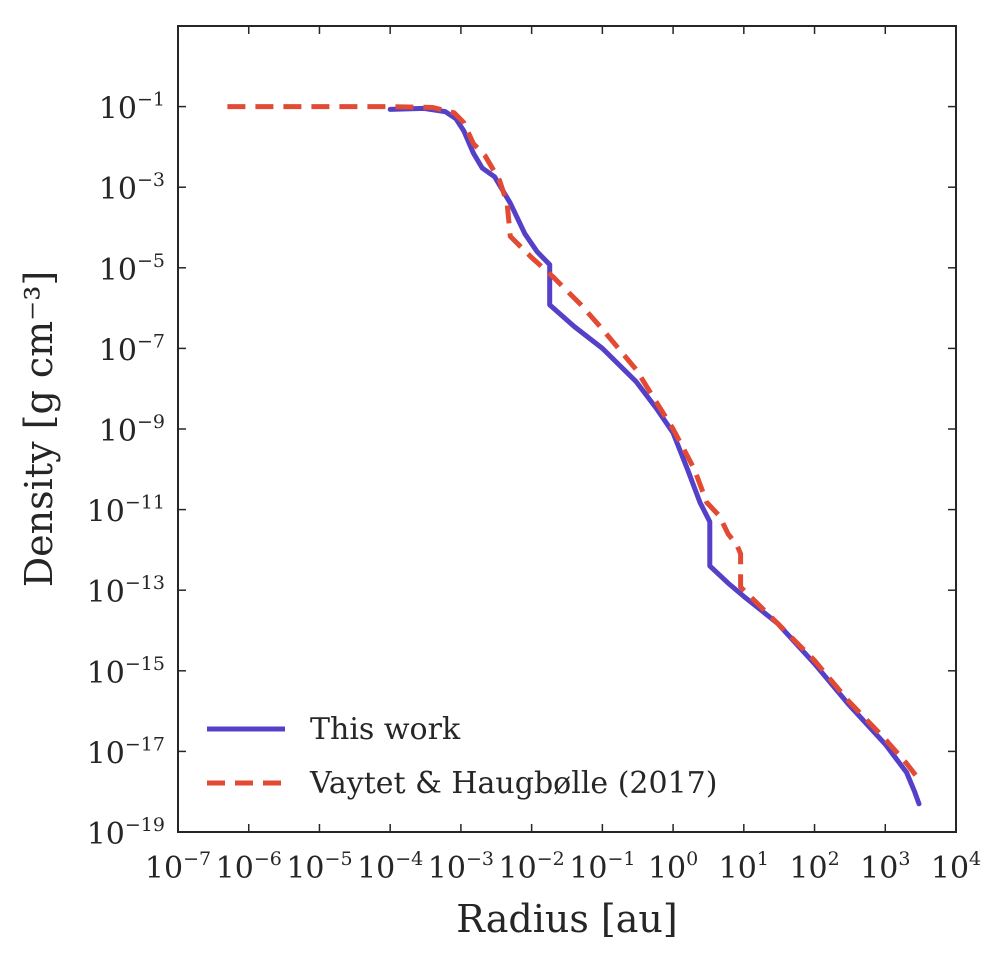 The width and height of the screenshot is (997, 957). Describe the element at coordinates (319, 867) in the screenshot. I see `x-tick-label: 10⁻⁵` at that location.